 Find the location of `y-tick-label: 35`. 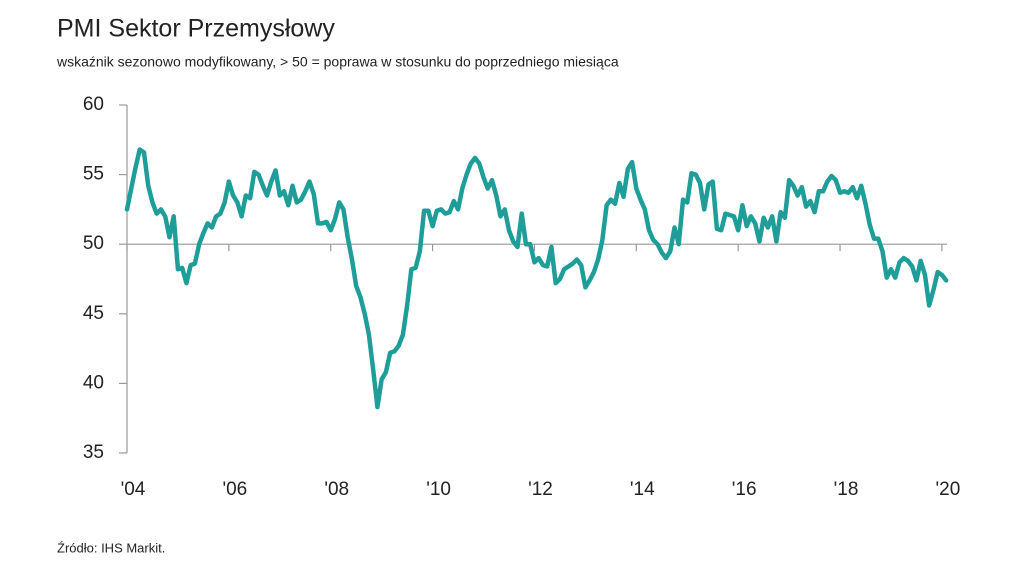

y-tick-label: 35 is located at coordinates (93, 452).